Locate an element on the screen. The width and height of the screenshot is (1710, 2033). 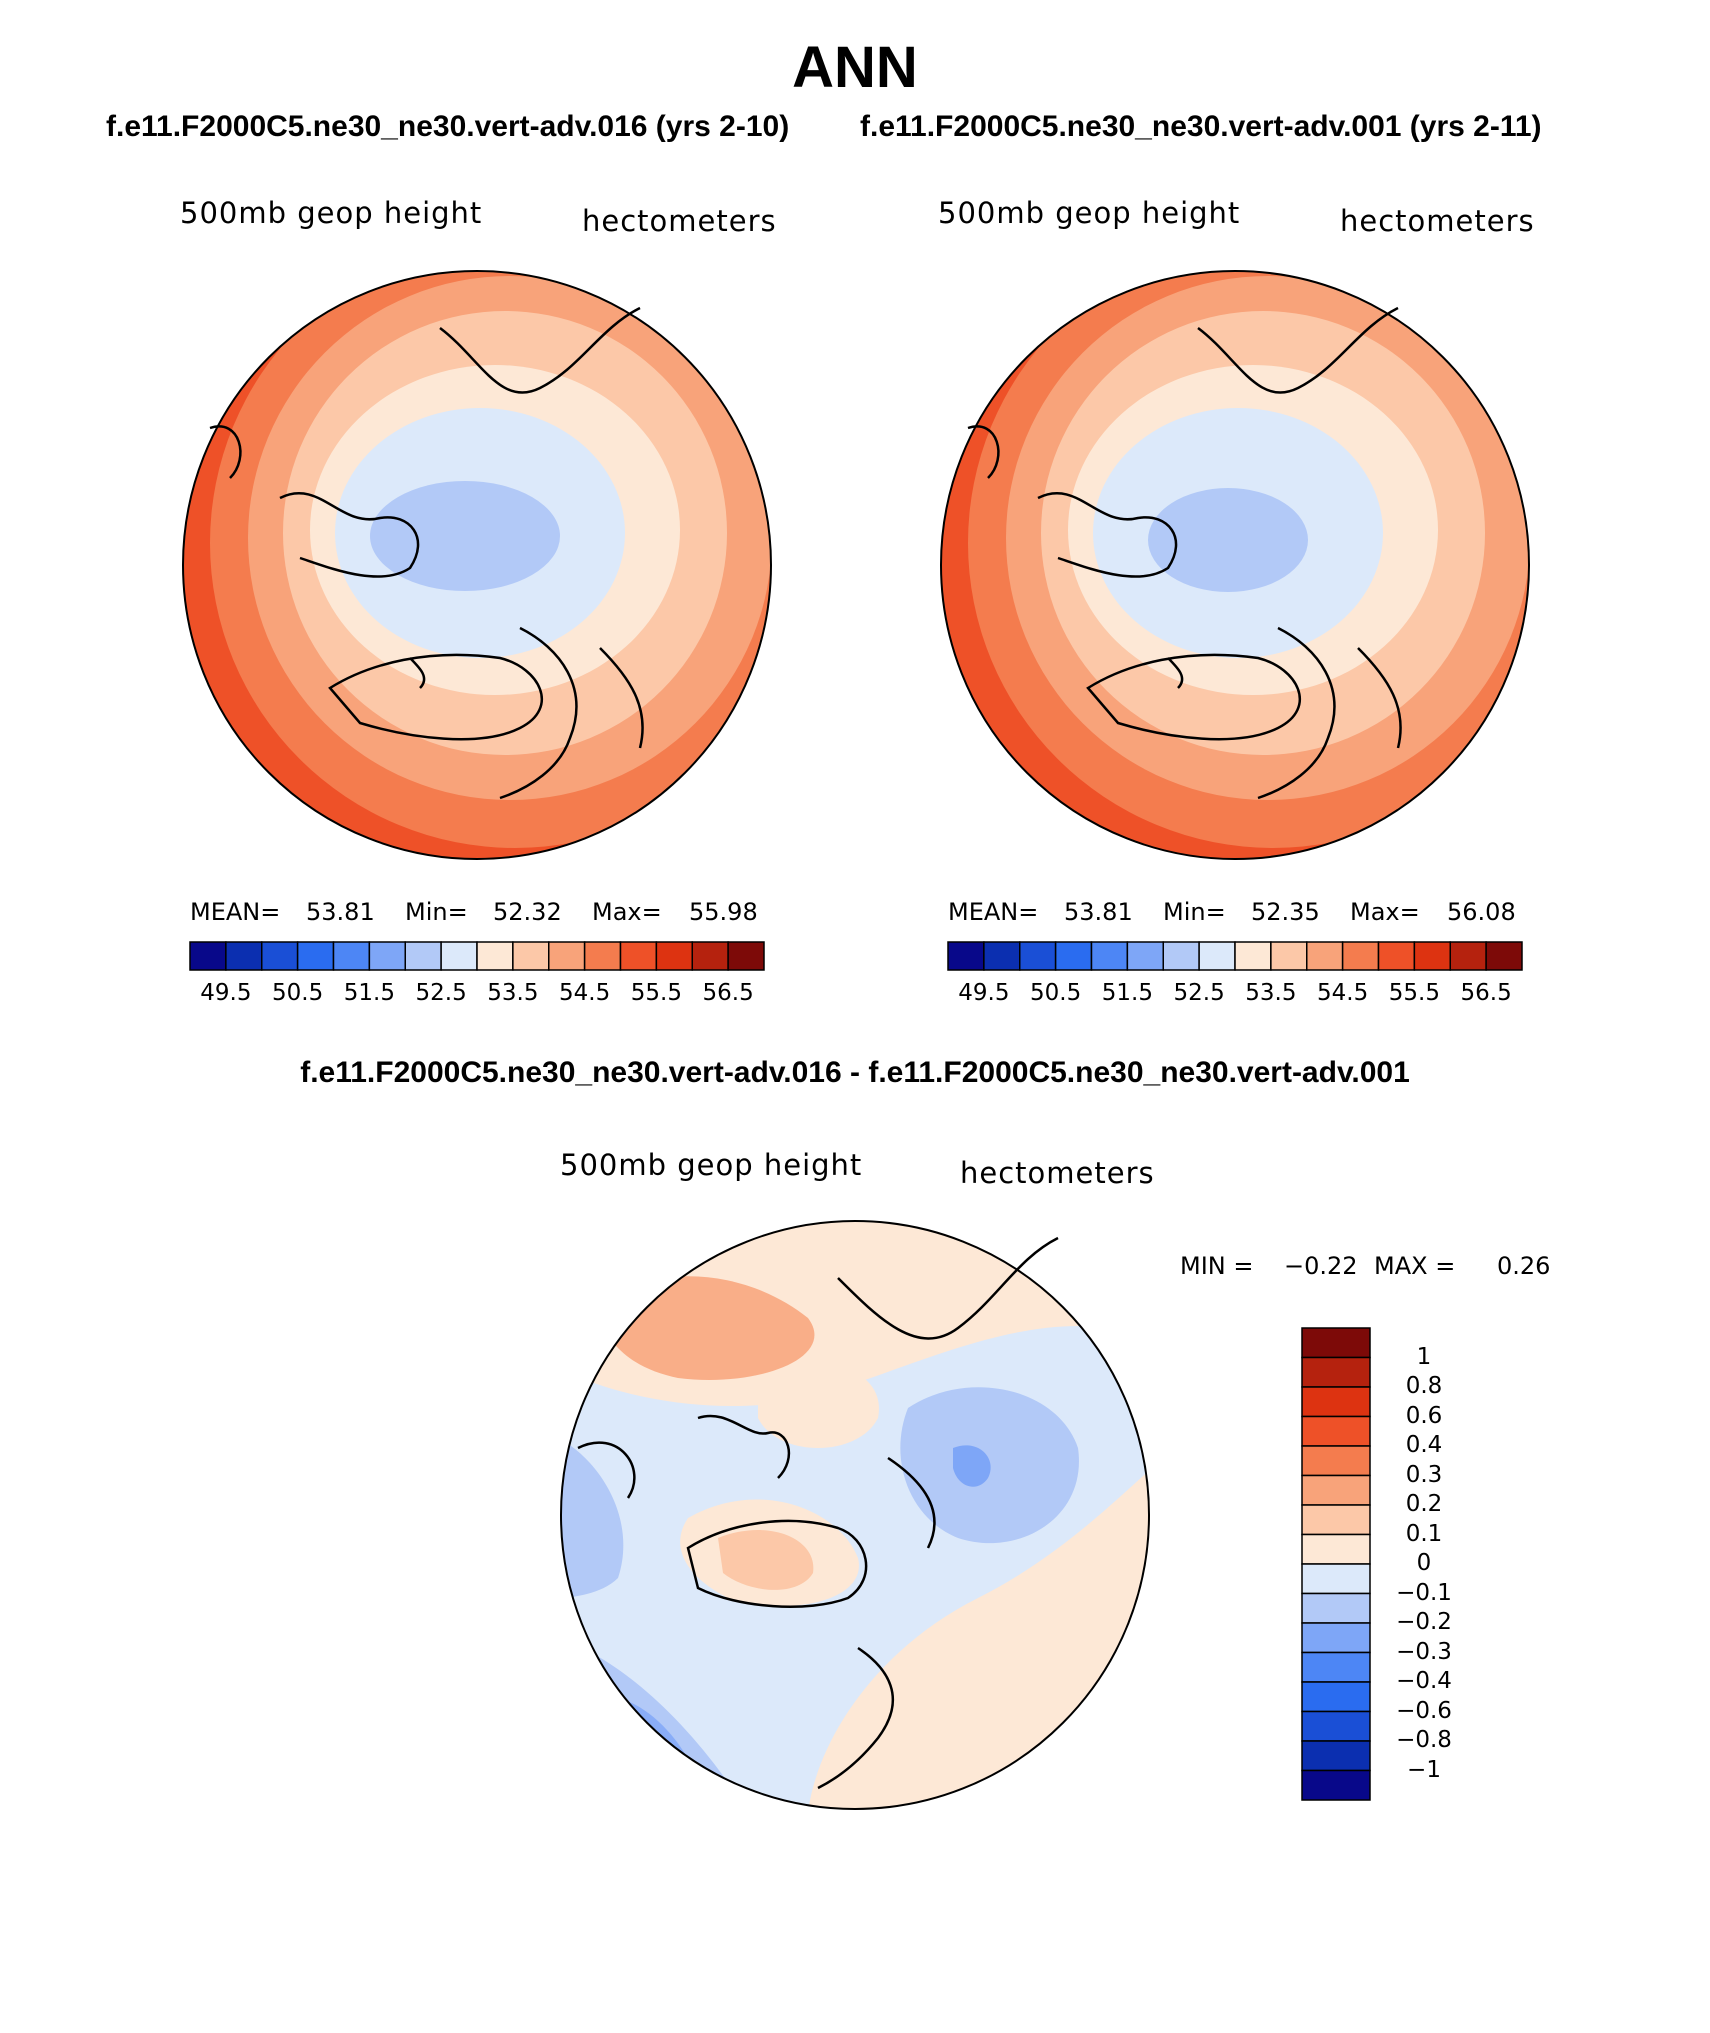
left-min-value: 52.32 is located at coordinates (527, 912).